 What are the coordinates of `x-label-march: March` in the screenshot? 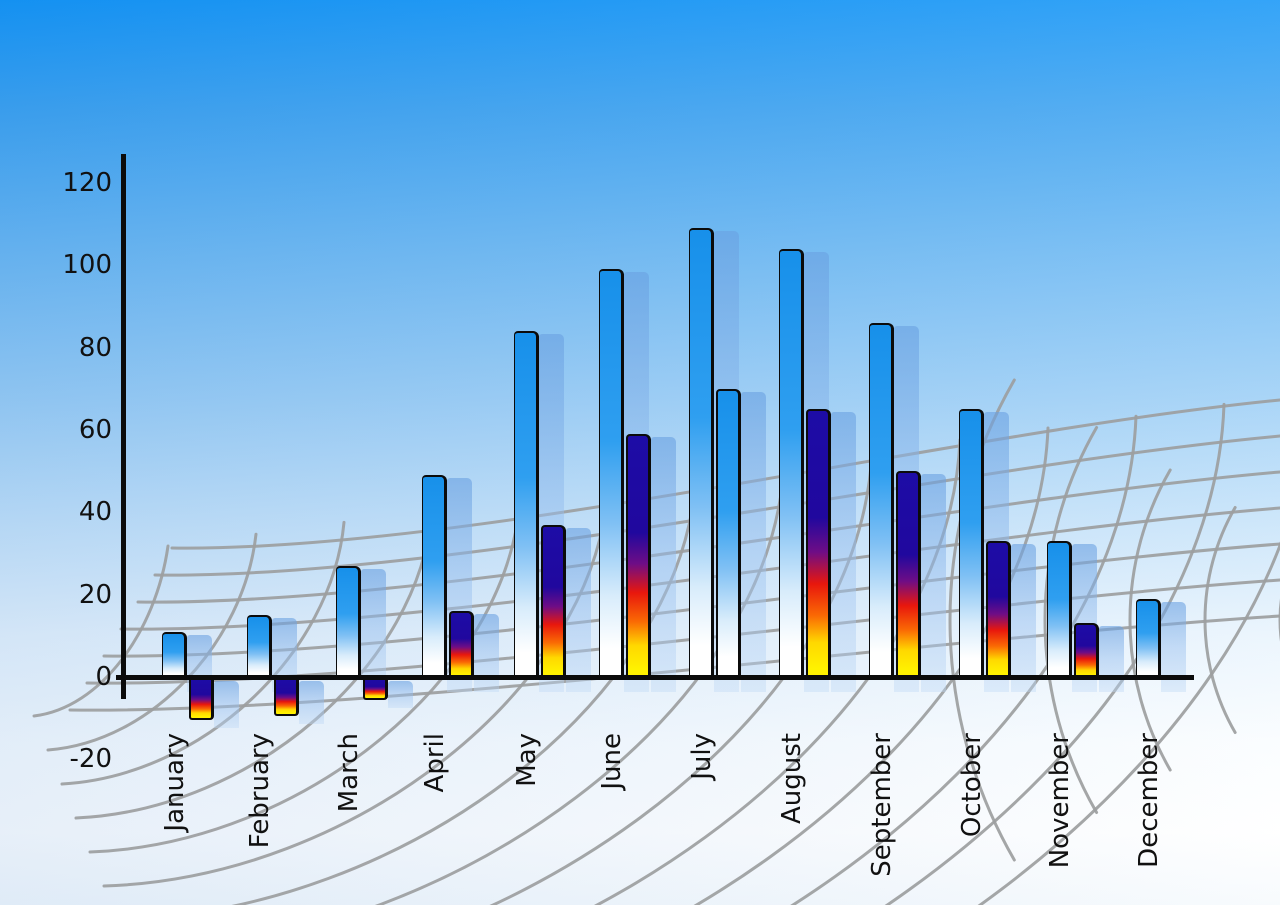 It's located at (349, 773).